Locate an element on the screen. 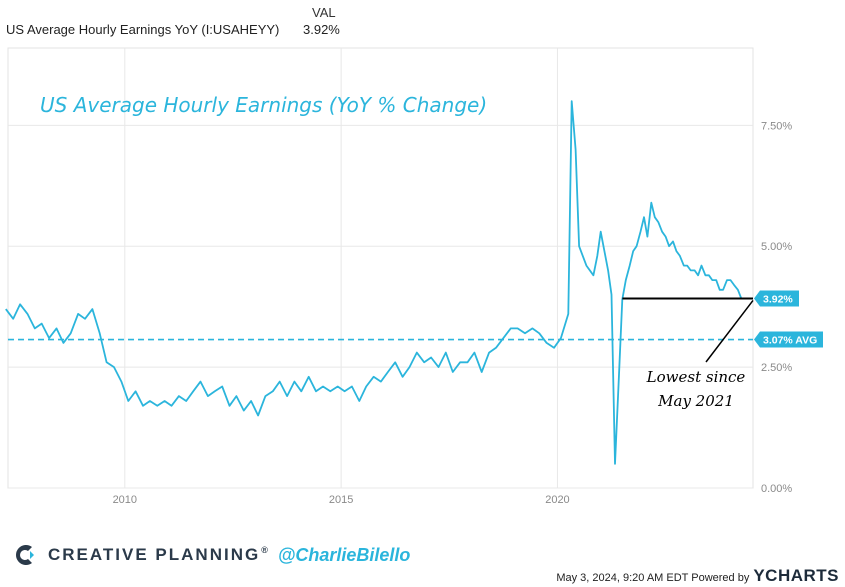  brand-name-text: CREATIVE PLANNING is located at coordinates (154, 554).